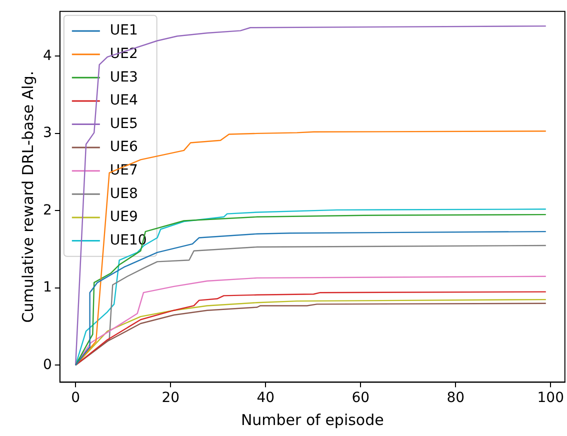 Image resolution: width=567 pixels, height=436 pixels. What do you see at coordinates (124, 77) in the screenshot?
I see `legend-label: UE3` at bounding box center [124, 77].